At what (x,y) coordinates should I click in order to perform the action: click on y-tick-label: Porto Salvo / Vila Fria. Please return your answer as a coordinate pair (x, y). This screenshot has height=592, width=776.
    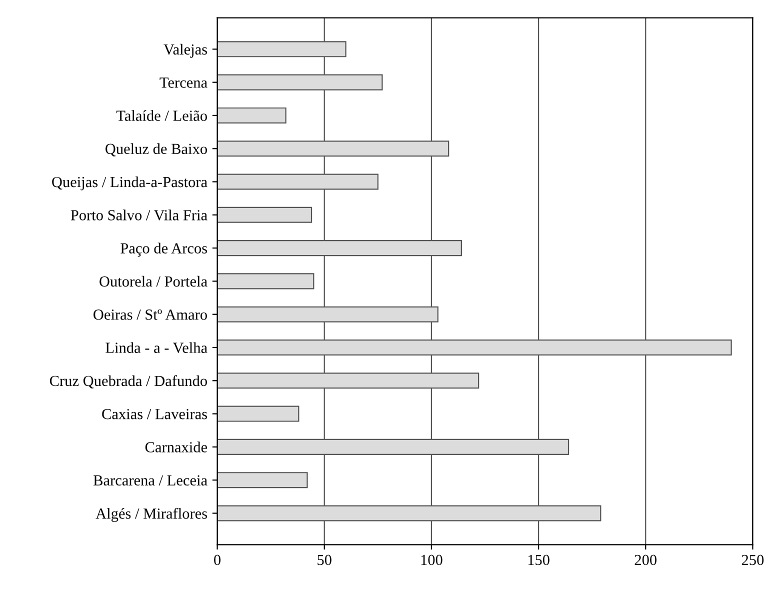
    Looking at the image, I should click on (139, 215).